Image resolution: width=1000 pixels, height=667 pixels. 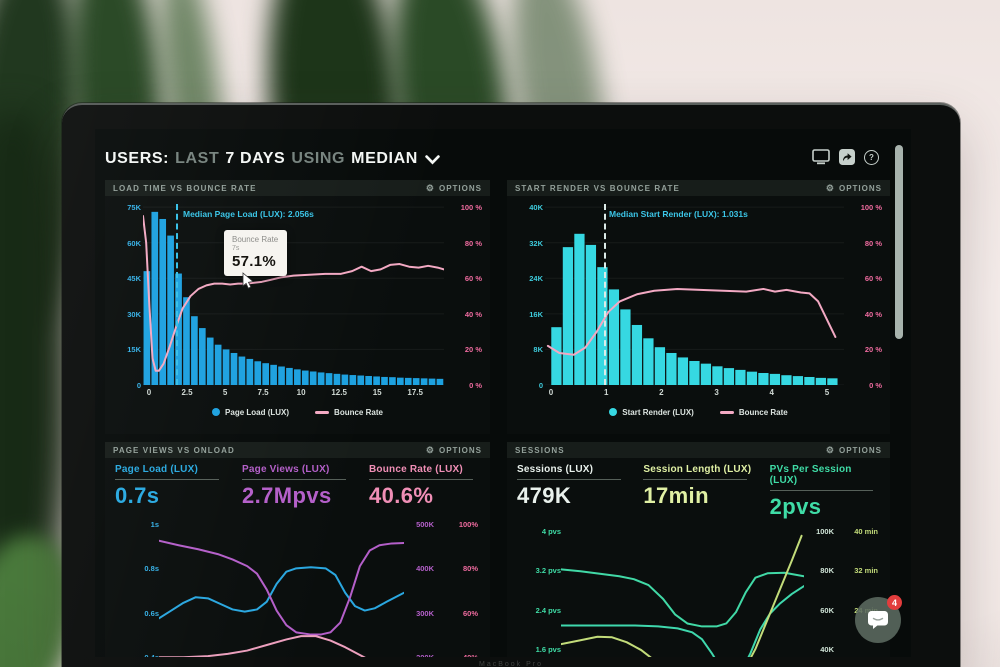 What do you see at coordinates (716, 392) in the screenshot?
I see `x-axis-label: 3` at bounding box center [716, 392].